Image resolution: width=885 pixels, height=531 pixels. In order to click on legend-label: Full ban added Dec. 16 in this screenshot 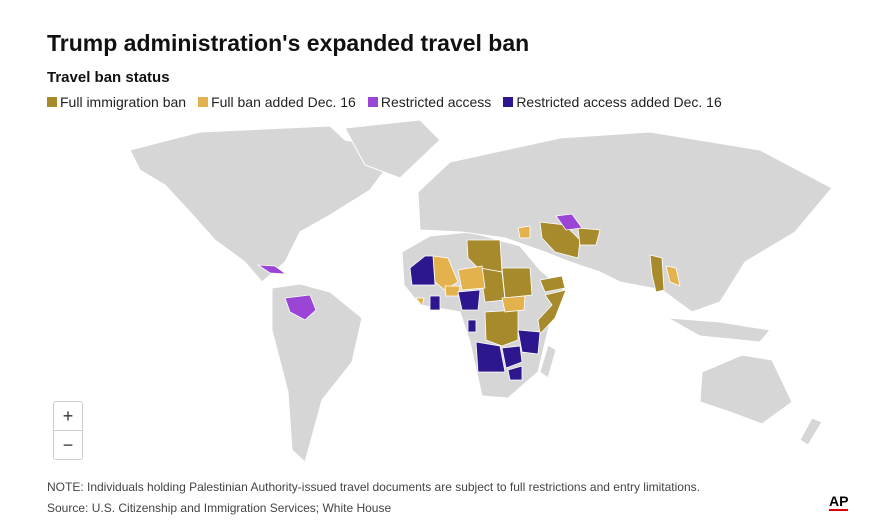, I will do `click(283, 102)`.